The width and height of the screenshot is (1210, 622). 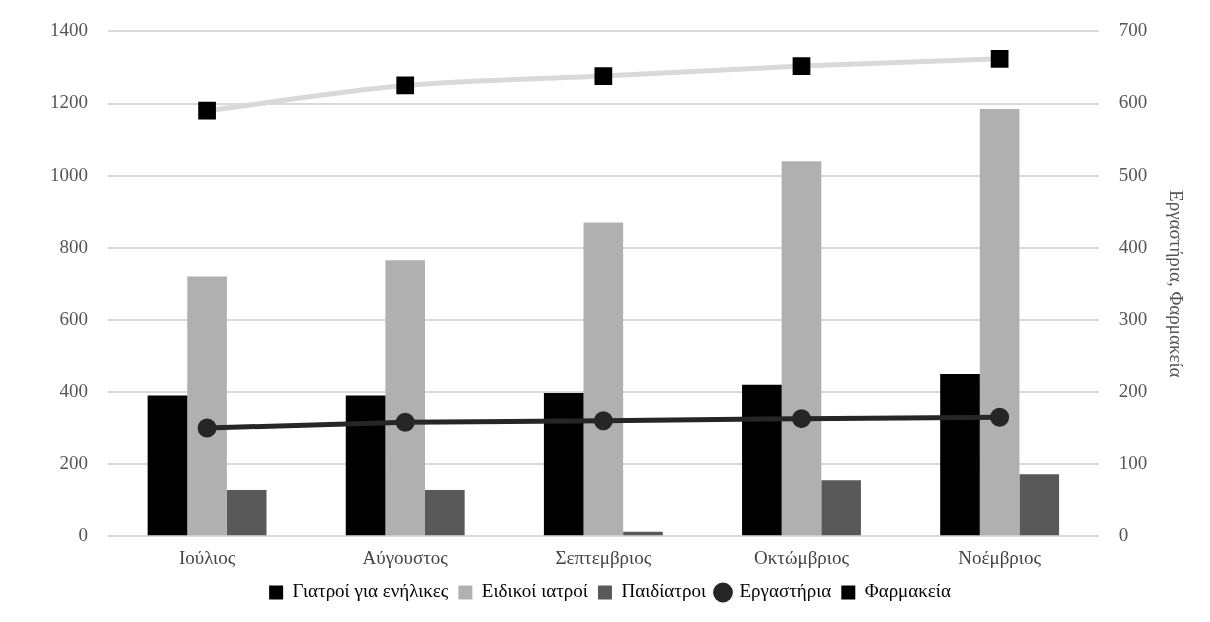 I want to click on legend-label: Φαρμακεία, so click(x=907, y=591).